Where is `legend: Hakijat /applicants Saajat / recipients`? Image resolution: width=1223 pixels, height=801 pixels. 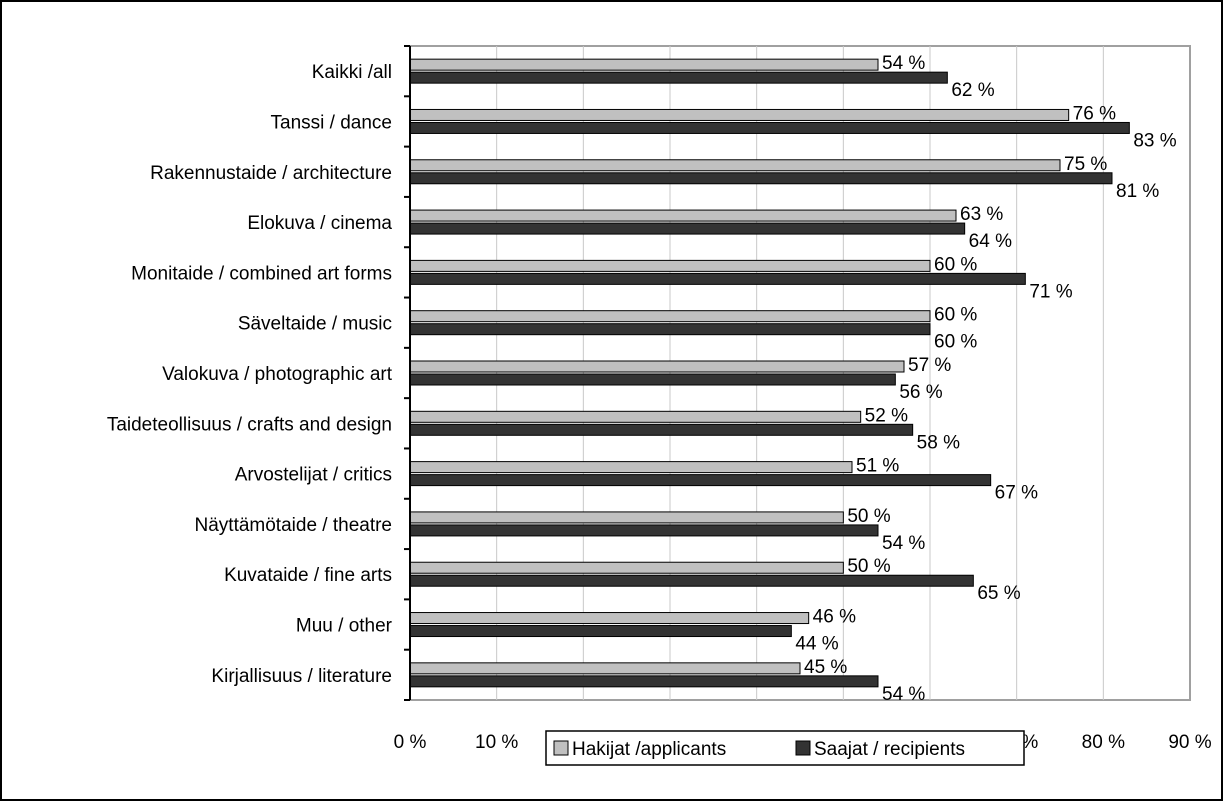
legend: Hakijat /applicants Saajat / recipients is located at coordinates (785, 748).